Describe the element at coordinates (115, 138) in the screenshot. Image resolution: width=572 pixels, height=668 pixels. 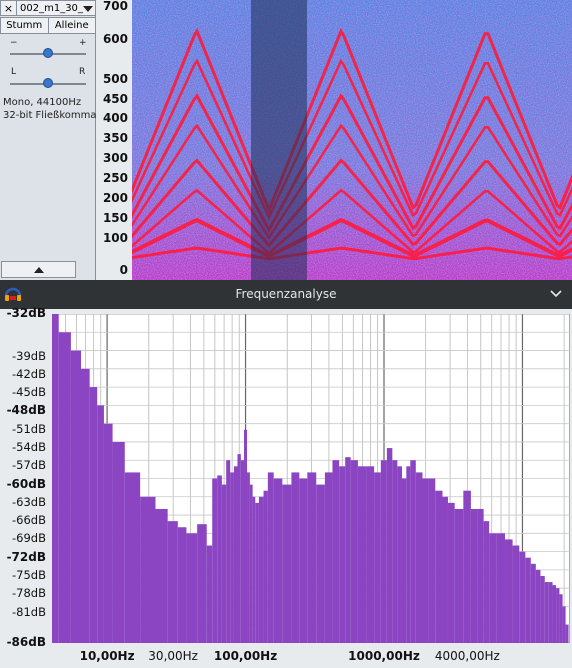
I see `ruler-tick-label: 350` at that location.